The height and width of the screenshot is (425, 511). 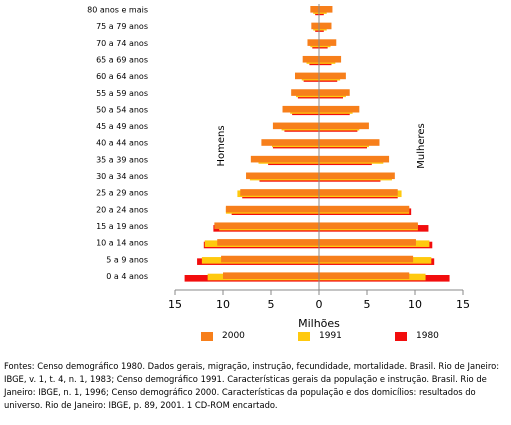 I want to click on bar-women-2000-20-a-24-anos, so click(x=364, y=209).